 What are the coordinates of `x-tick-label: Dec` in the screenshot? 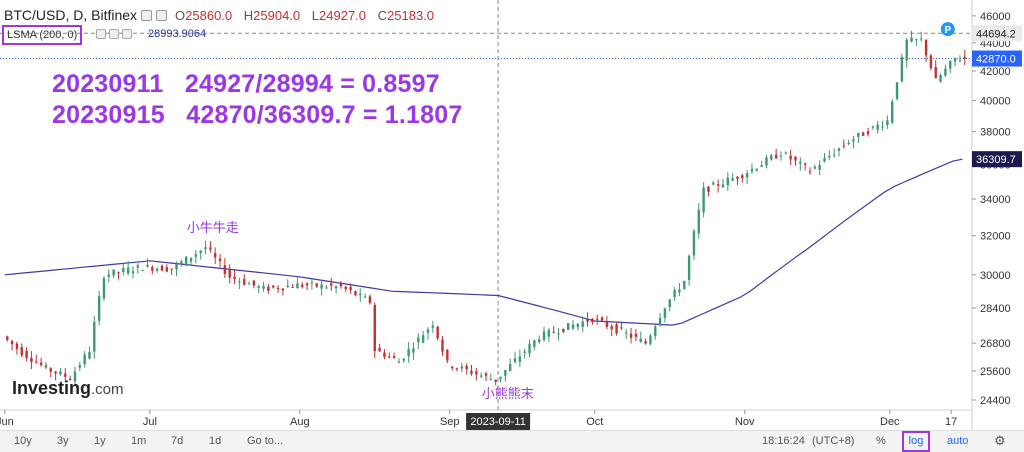 It's located at (890, 422).